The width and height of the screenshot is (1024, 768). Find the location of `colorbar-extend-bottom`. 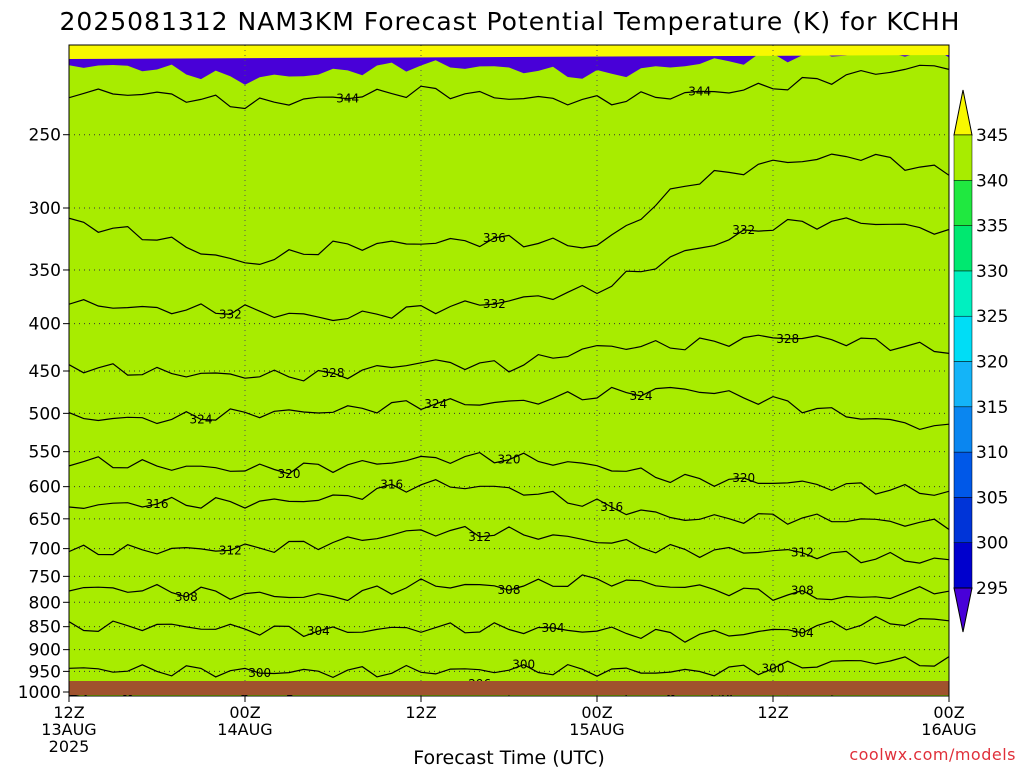

colorbar-extend-bottom is located at coordinates (963, 610).